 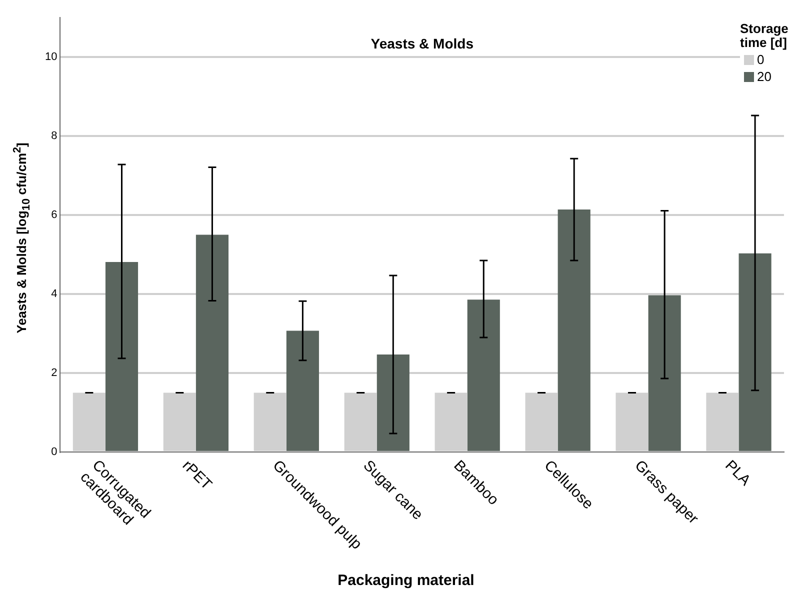 What do you see at coordinates (54, 294) in the screenshot?
I see `y-tick-label: 4` at bounding box center [54, 294].